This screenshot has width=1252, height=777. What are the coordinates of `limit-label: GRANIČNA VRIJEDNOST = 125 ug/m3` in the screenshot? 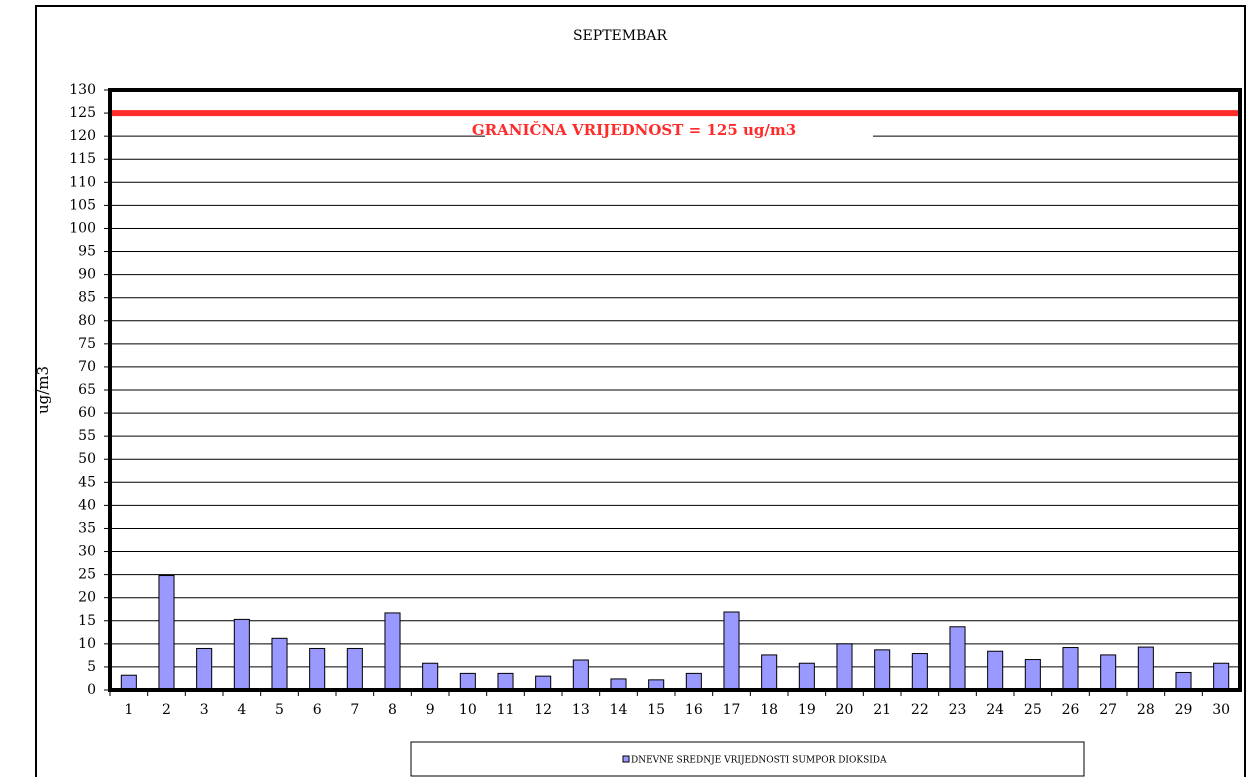 It's located at (634, 130).